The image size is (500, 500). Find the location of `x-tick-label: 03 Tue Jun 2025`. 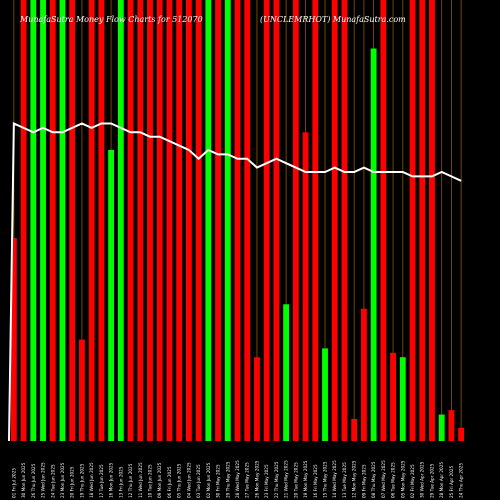

x-tick-label: 03 Tue Jun 2025 is located at coordinates (198, 481).